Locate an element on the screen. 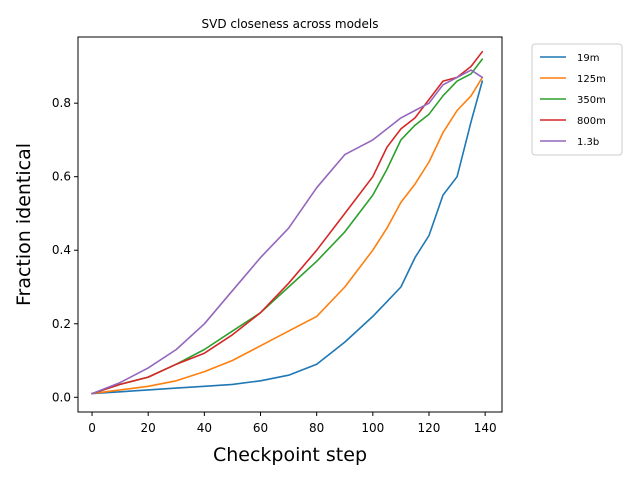 This screenshot has width=640, height=480. legend-box is located at coordinates (577, 99).